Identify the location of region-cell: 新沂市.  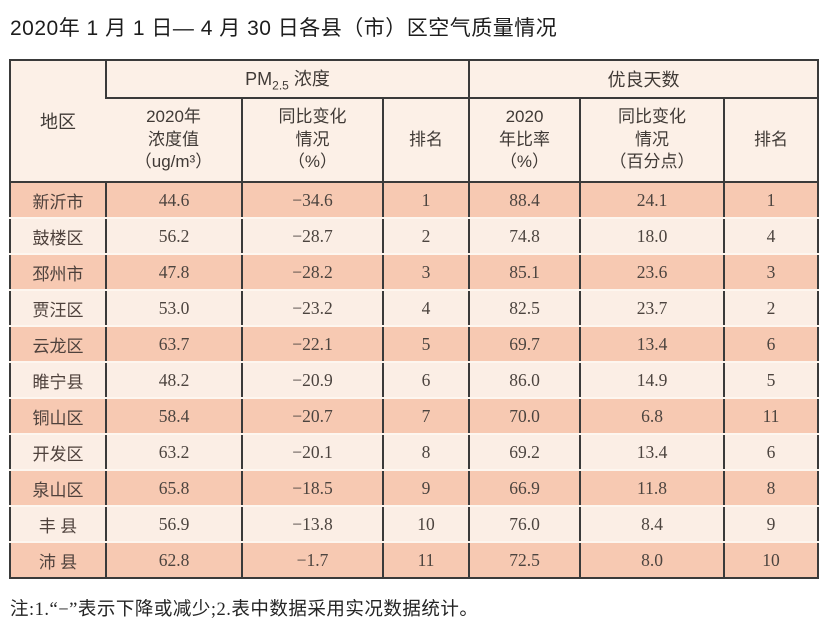
(58, 200).